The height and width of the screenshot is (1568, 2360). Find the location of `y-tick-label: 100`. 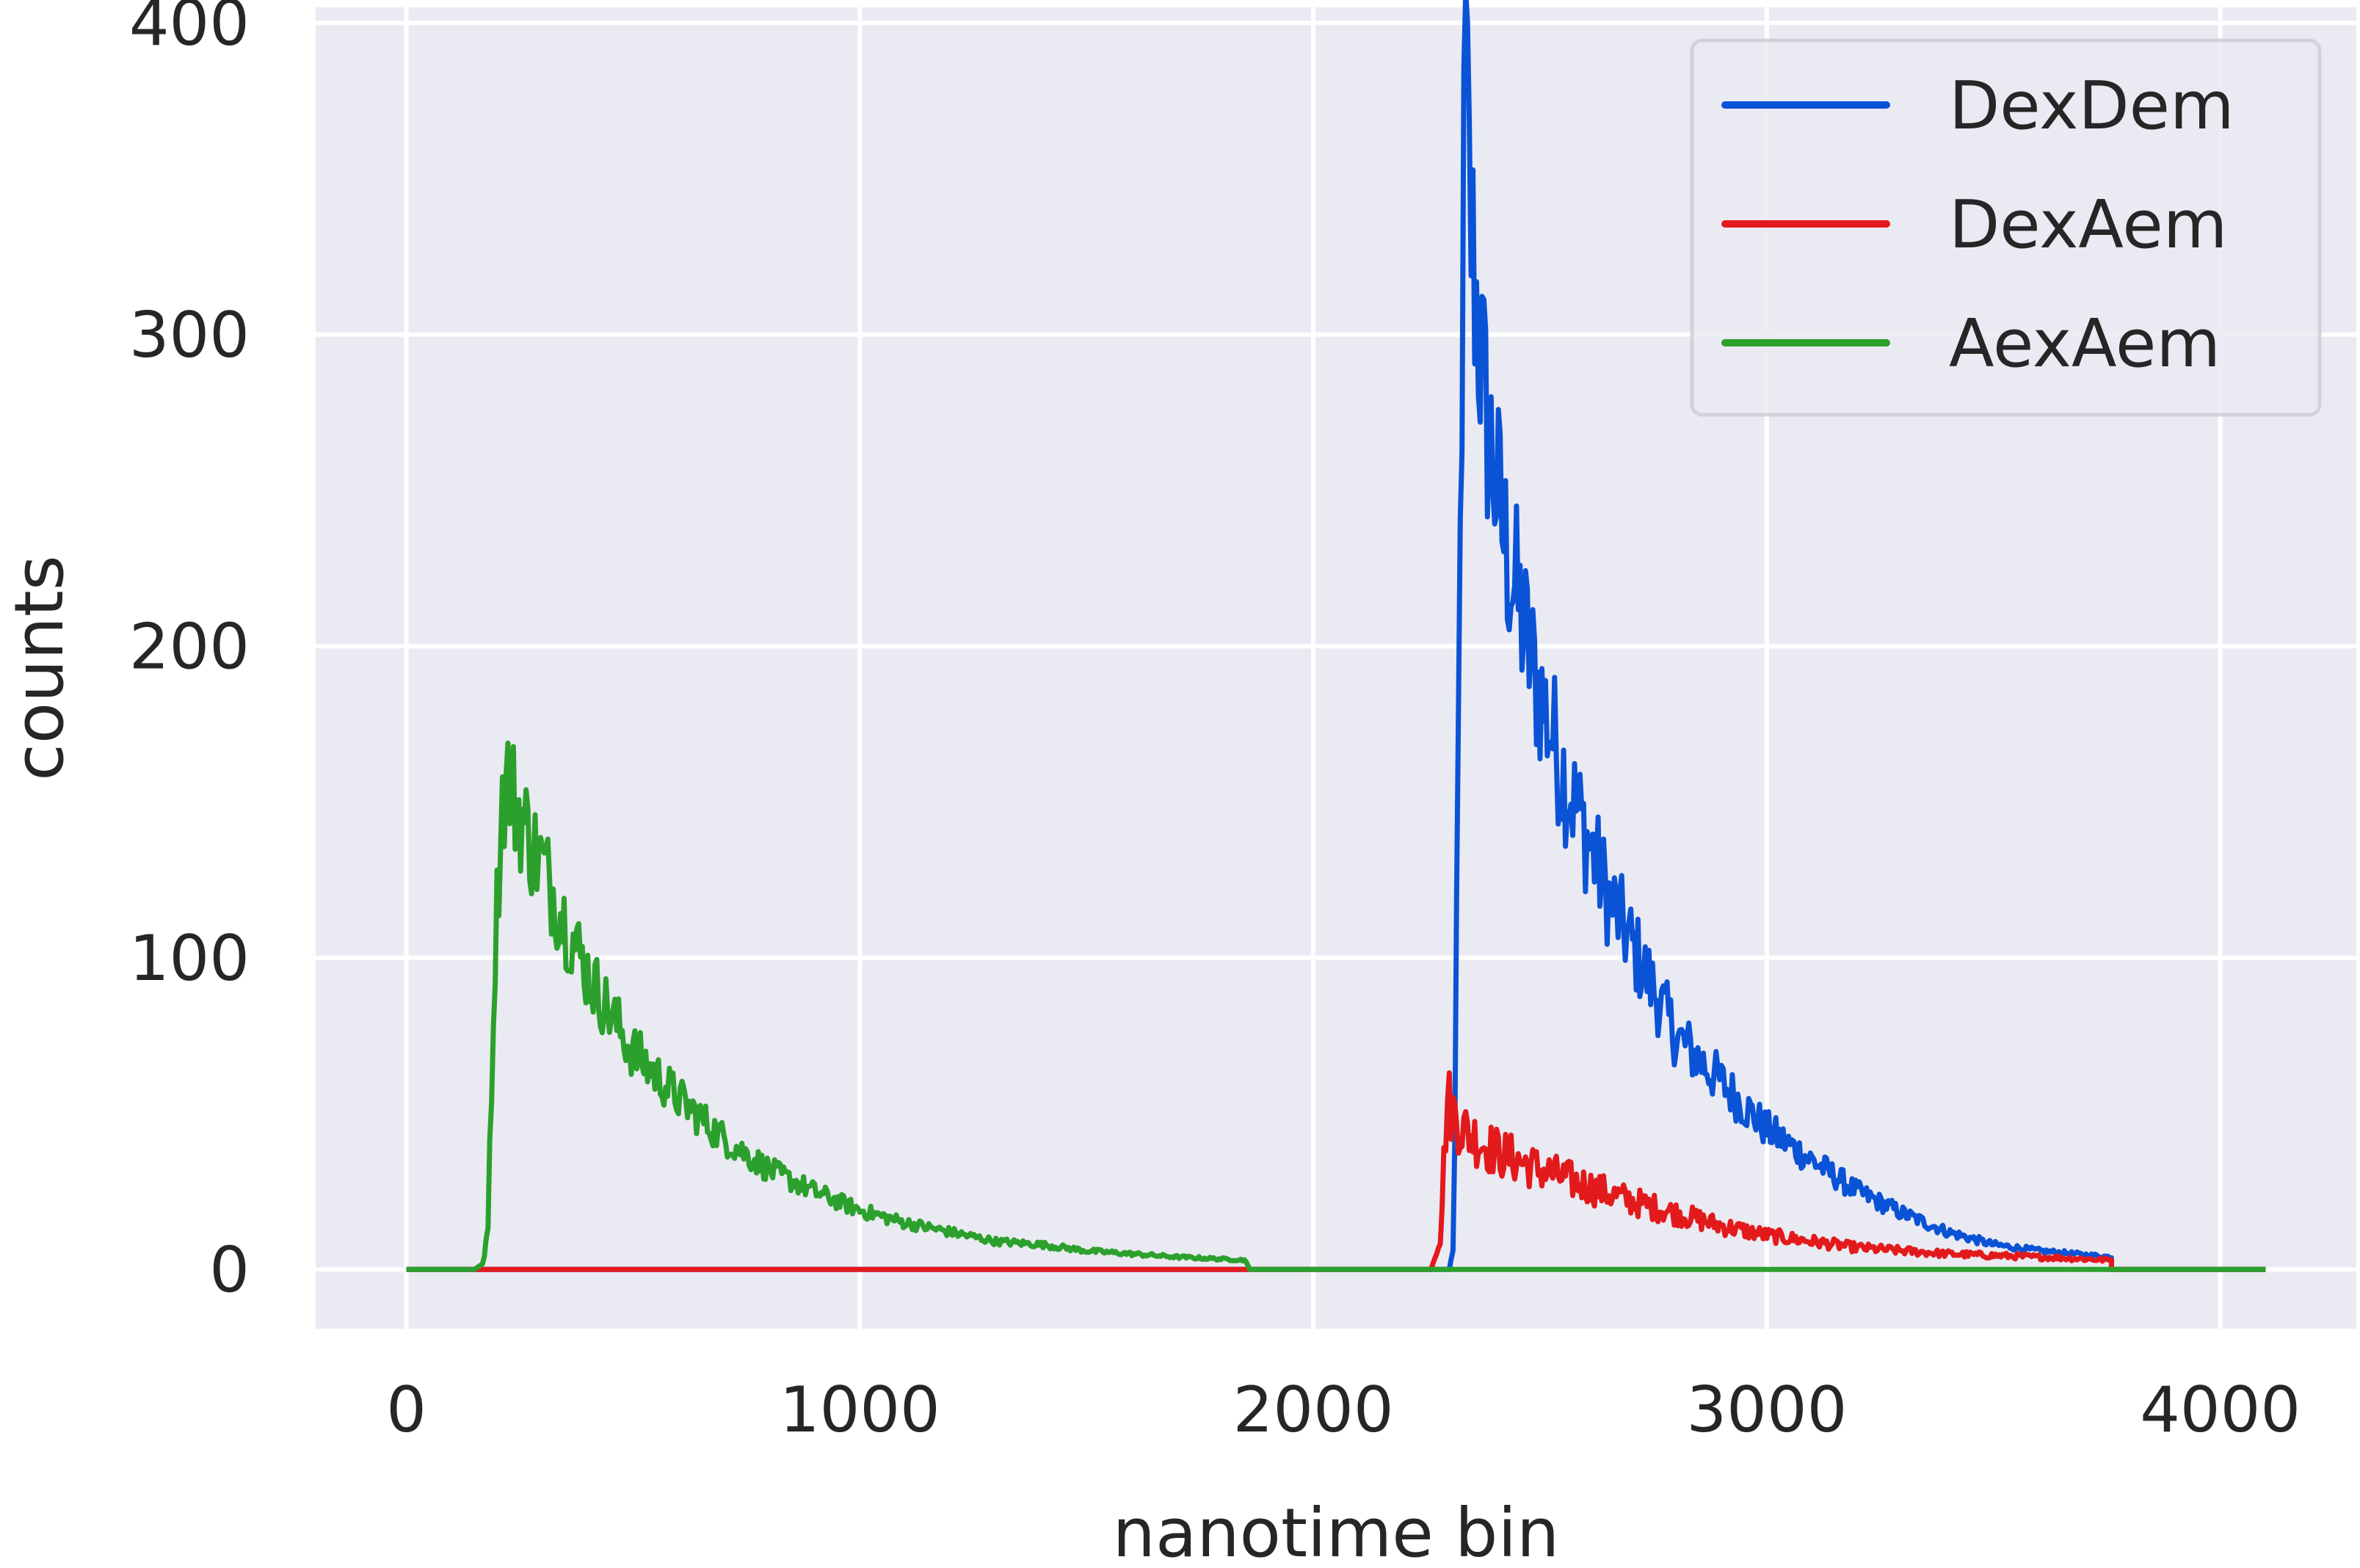

y-tick-label: 100 is located at coordinates (190, 958).